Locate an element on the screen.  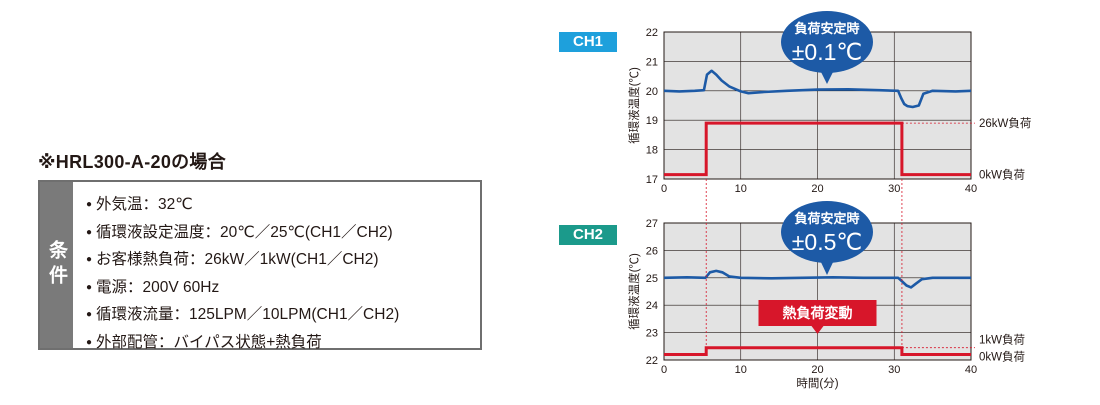
y-tick-label: 27 is located at coordinates (652, 224).